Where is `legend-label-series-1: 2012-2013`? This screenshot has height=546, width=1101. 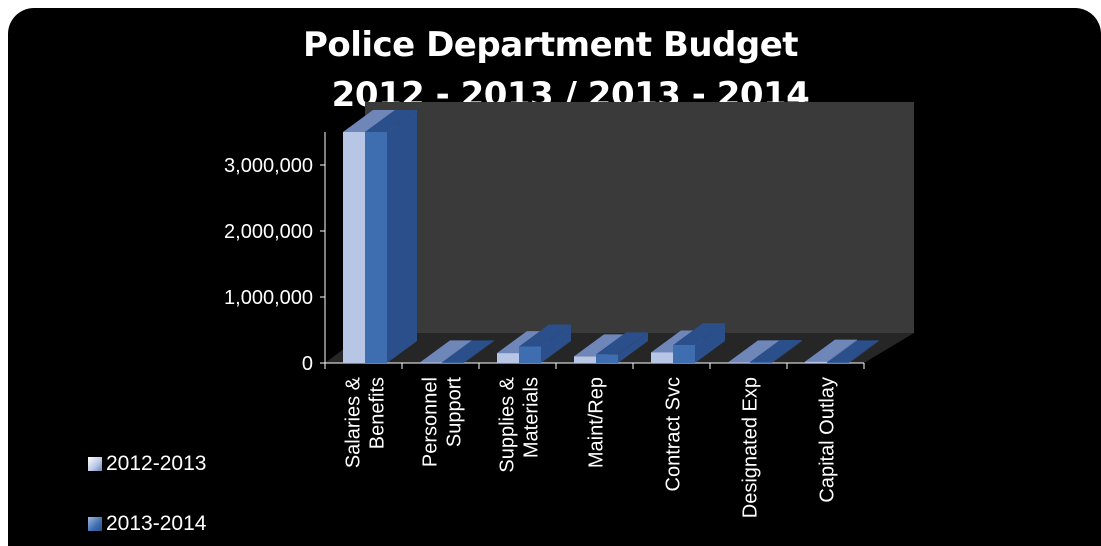 legend-label-series-1: 2012-2013 is located at coordinates (156, 463).